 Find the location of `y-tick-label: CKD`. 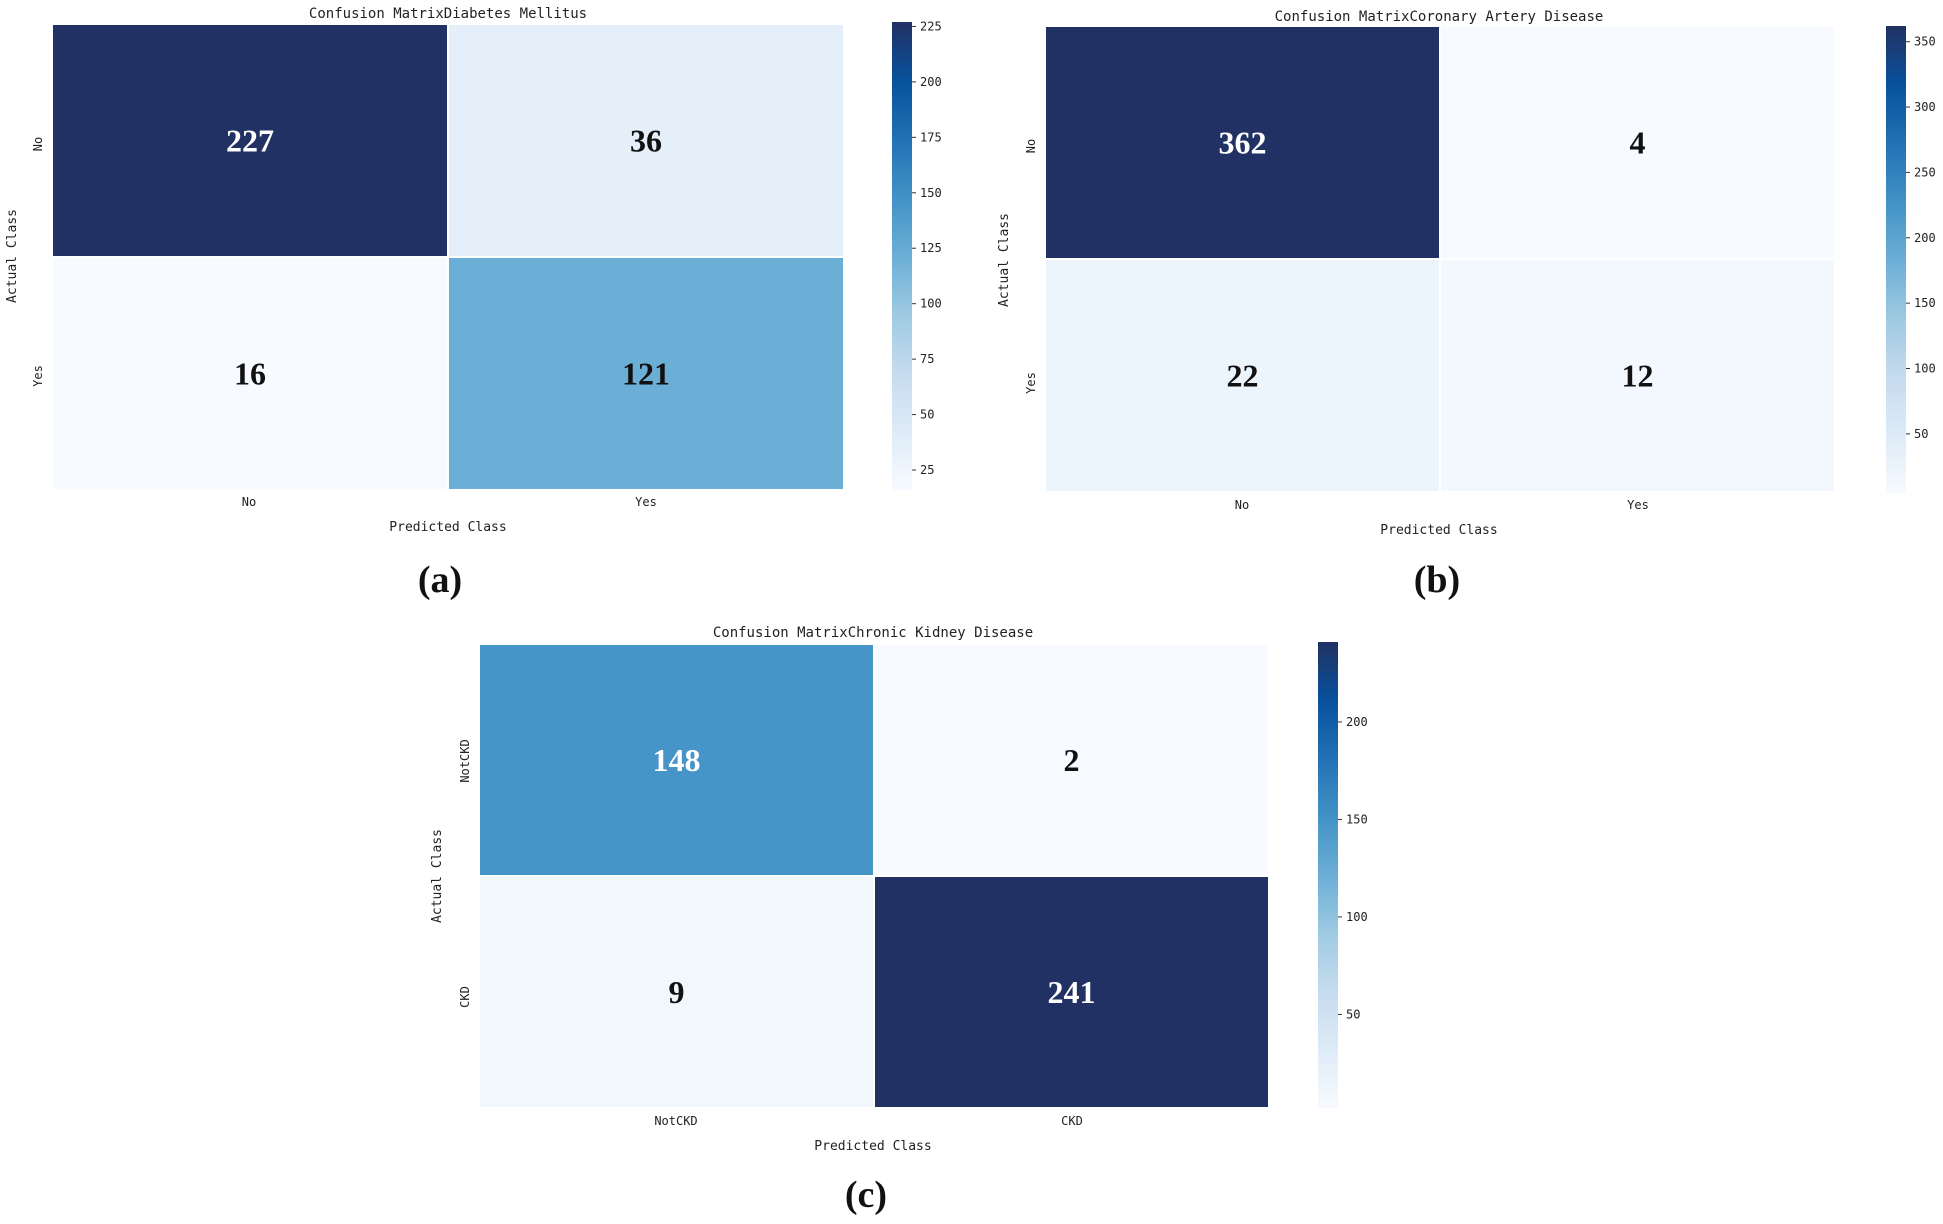

y-tick-label: CKD is located at coordinates (465, 997).